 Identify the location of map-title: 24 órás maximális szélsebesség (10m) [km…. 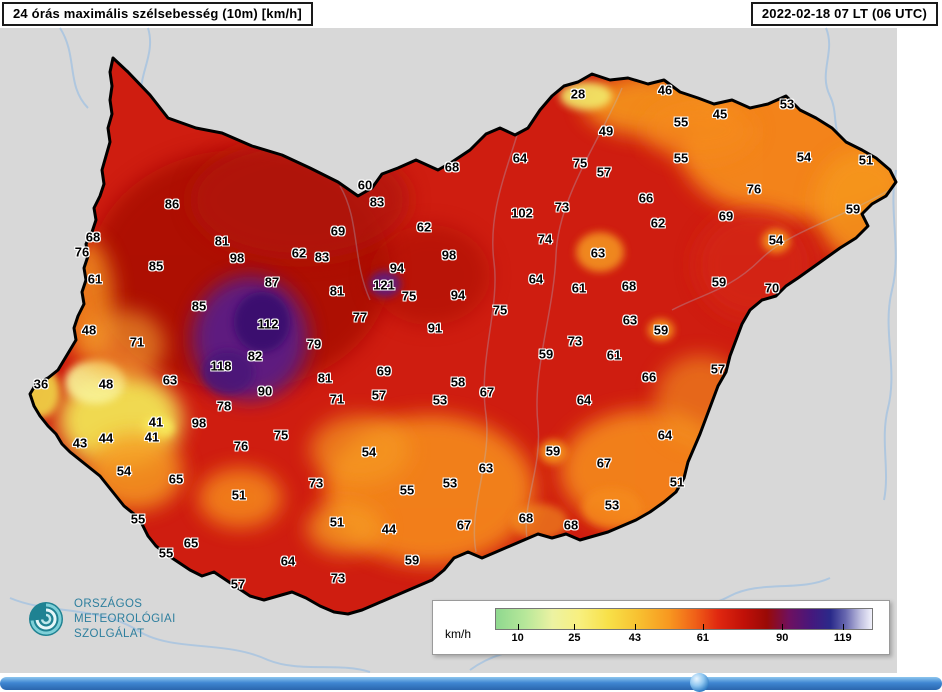
(157, 14).